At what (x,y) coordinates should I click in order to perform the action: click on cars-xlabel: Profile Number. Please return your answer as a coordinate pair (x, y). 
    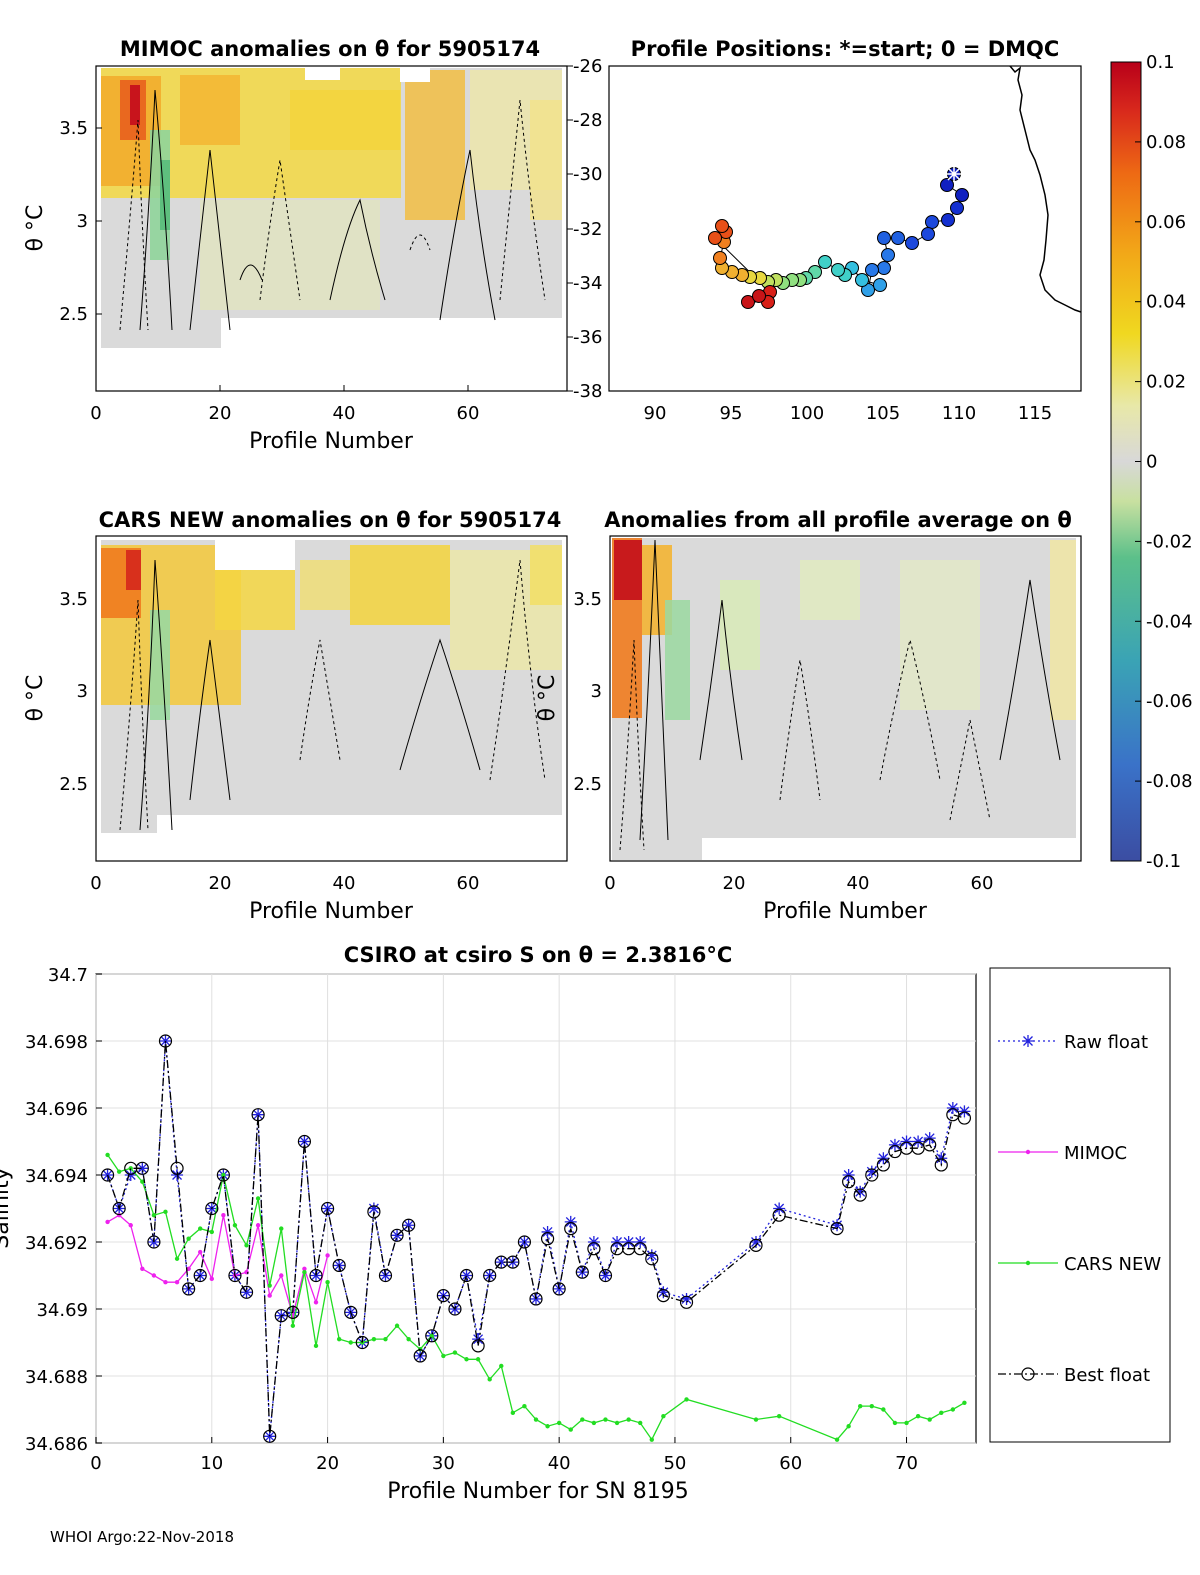
    Looking at the image, I should click on (331, 911).